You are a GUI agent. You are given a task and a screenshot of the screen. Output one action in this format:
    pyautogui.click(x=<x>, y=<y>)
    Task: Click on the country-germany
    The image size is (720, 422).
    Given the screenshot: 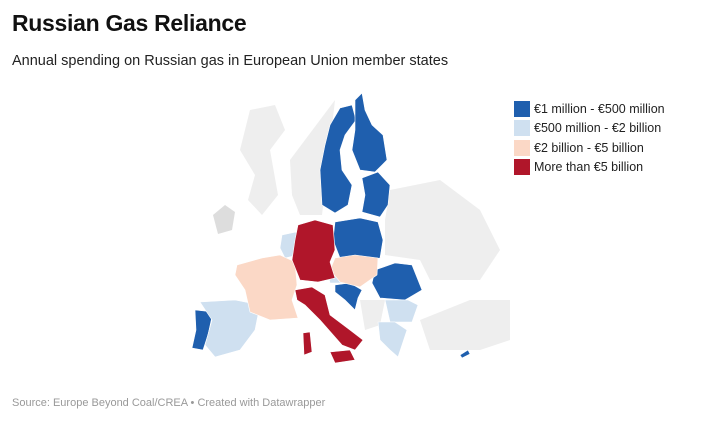 What is the action you would take?
    pyautogui.click(x=313, y=251)
    